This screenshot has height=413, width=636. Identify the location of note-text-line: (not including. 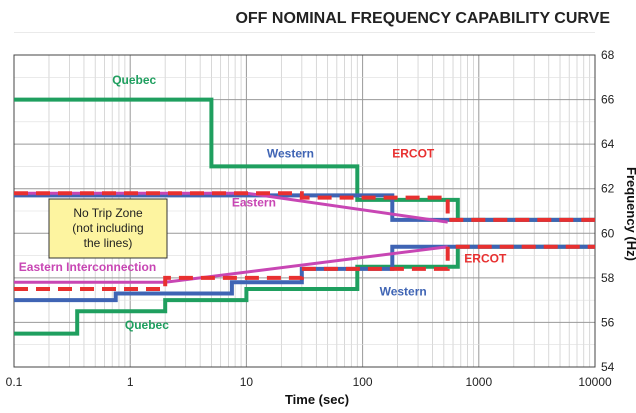
(107, 228).